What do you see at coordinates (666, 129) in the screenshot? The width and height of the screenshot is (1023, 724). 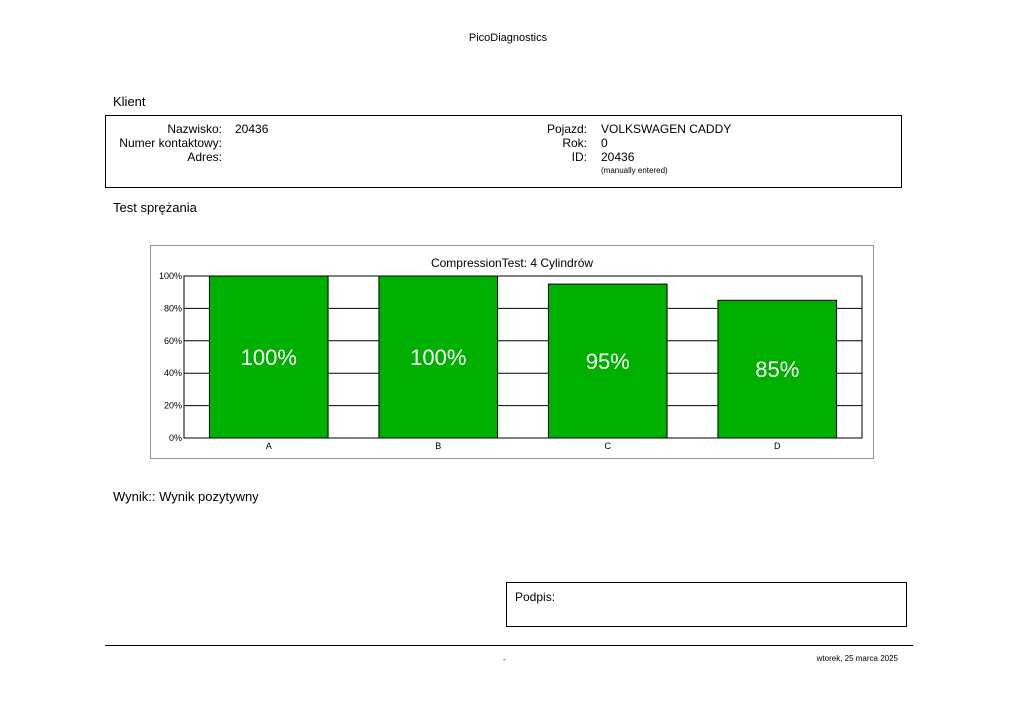 I see `vehicle-value: VOLKSWAGEN CADDY` at bounding box center [666, 129].